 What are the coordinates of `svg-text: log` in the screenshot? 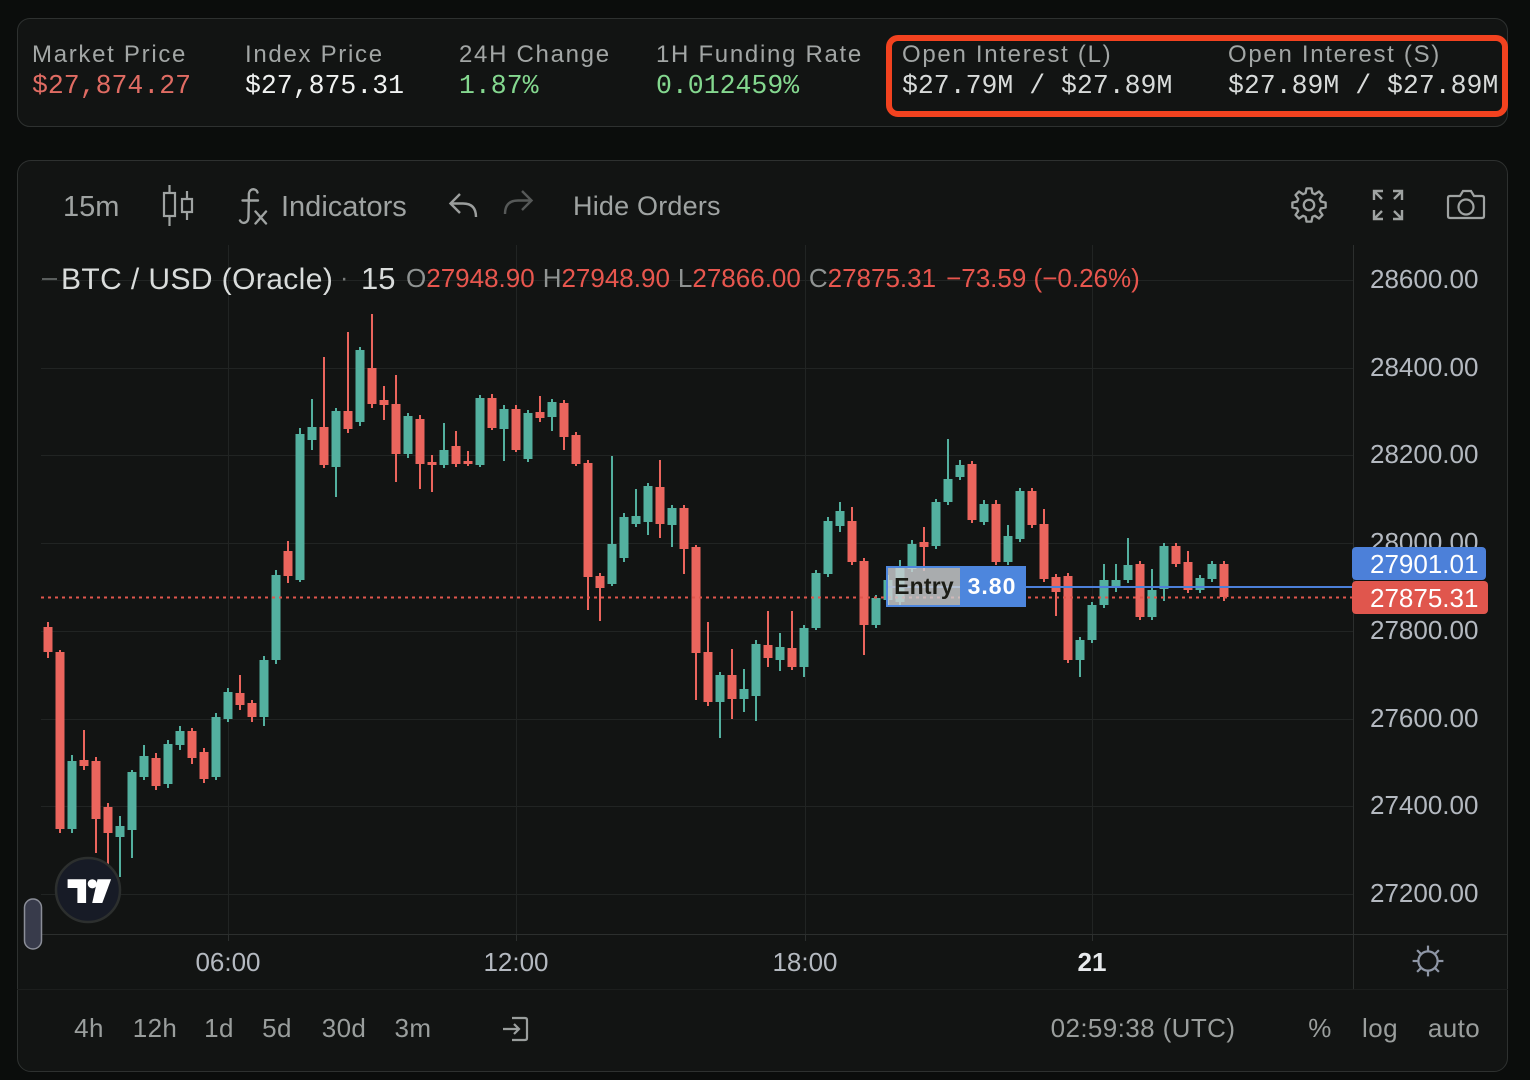 It's located at (1380, 1028).